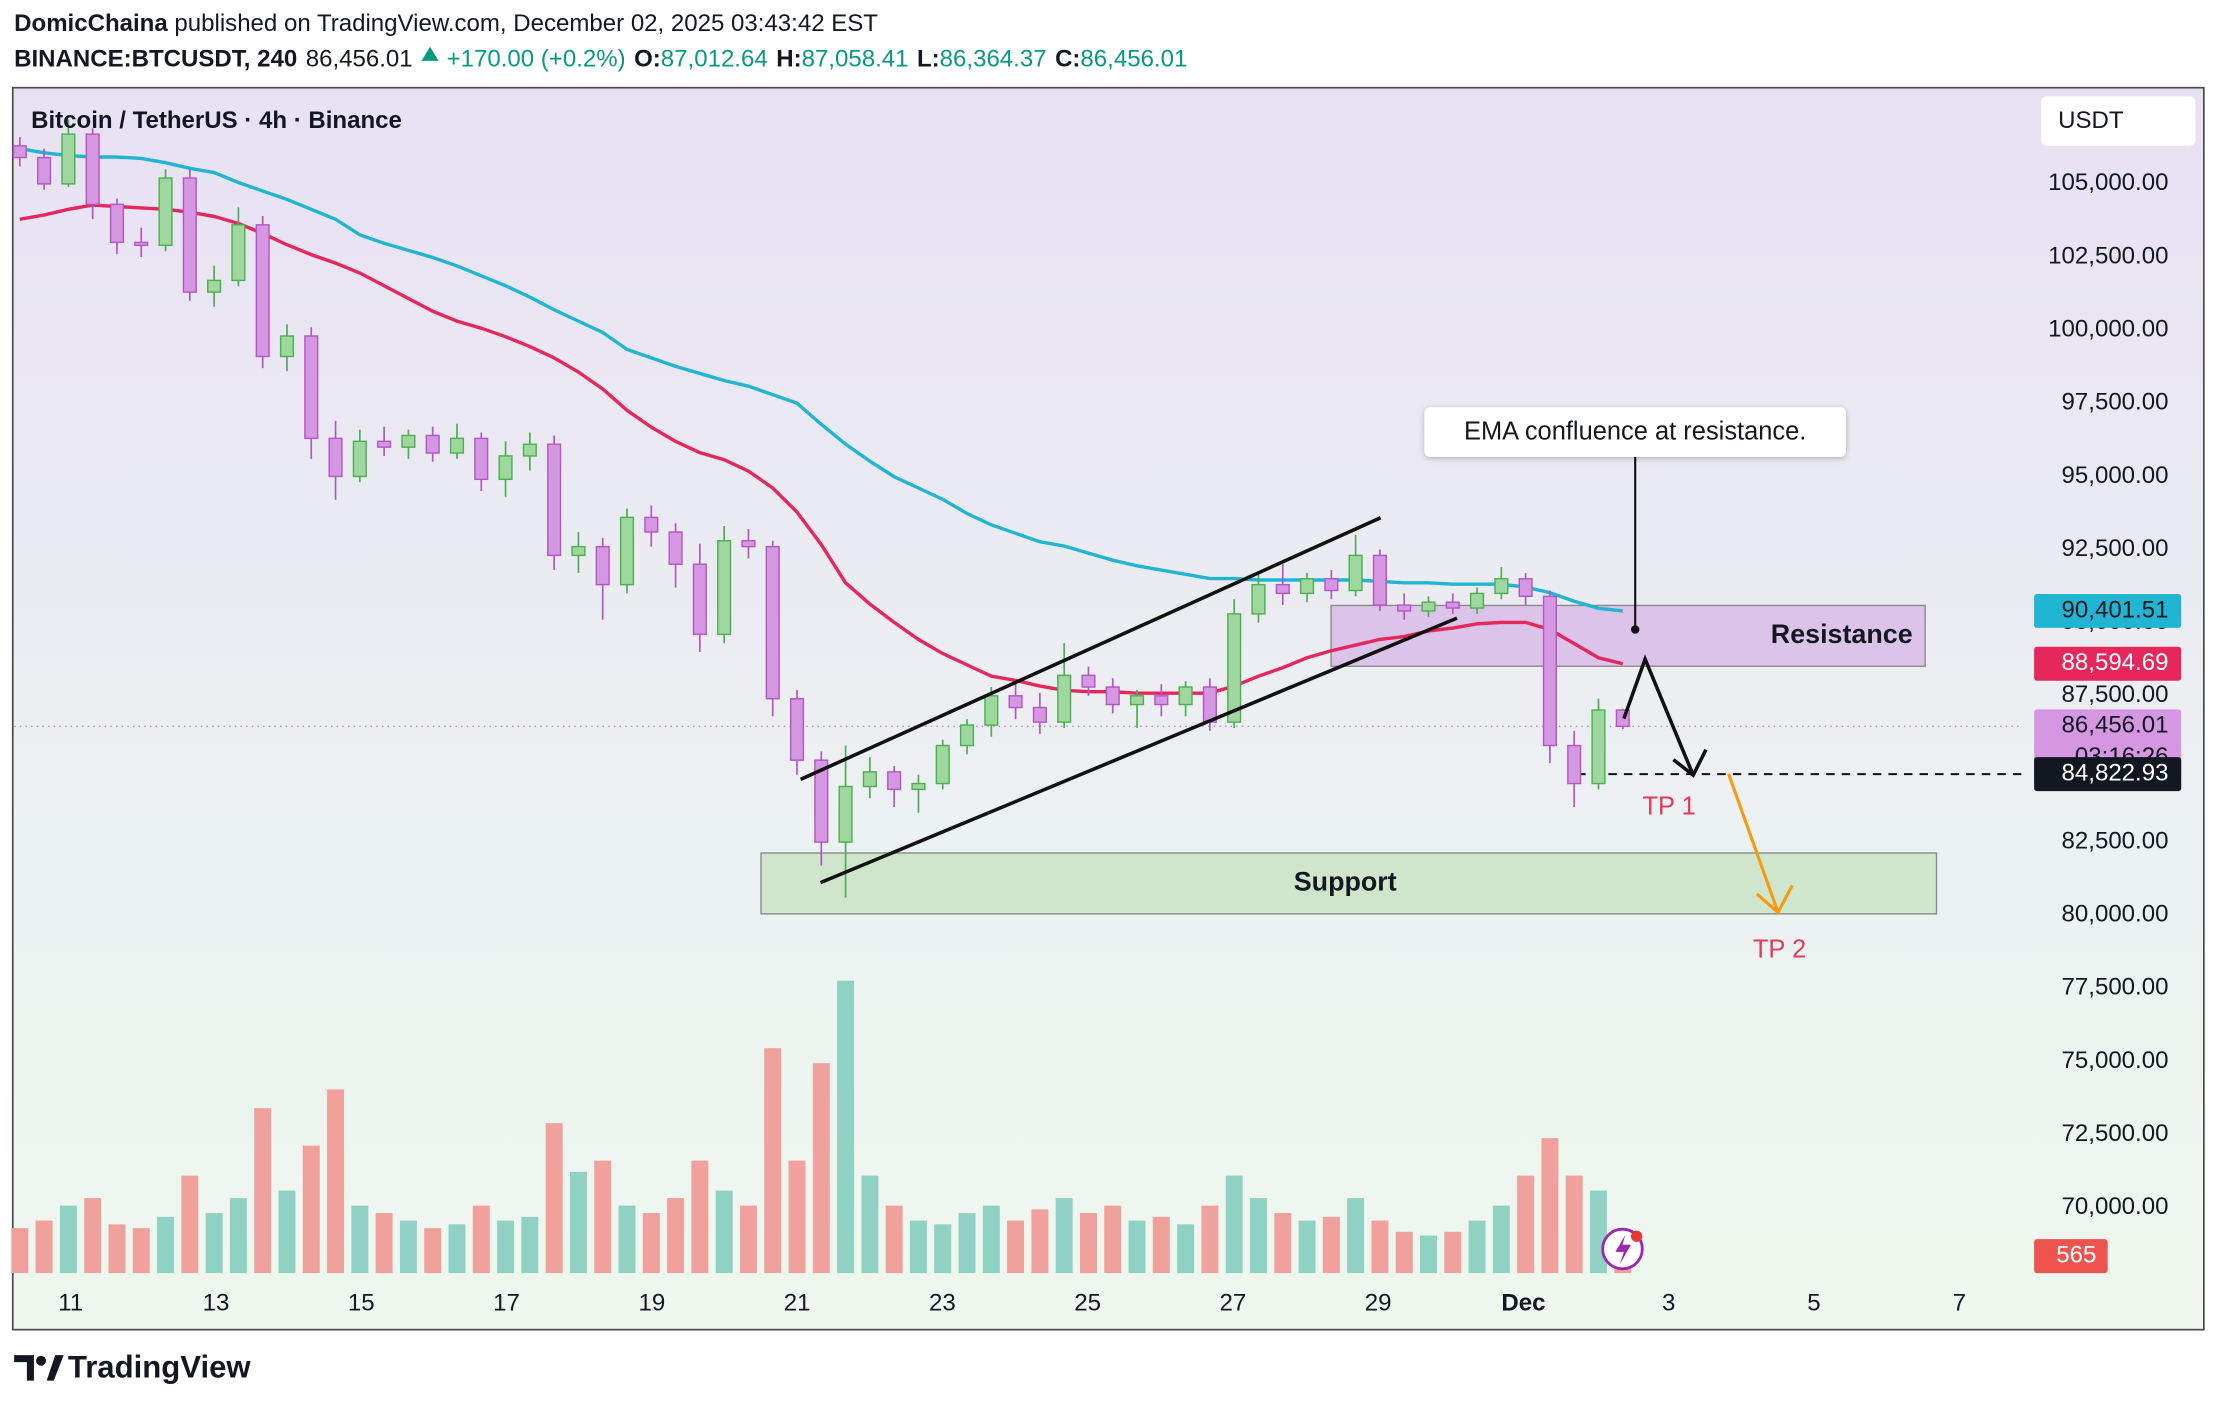  I want to click on callout-box, so click(1635, 432).